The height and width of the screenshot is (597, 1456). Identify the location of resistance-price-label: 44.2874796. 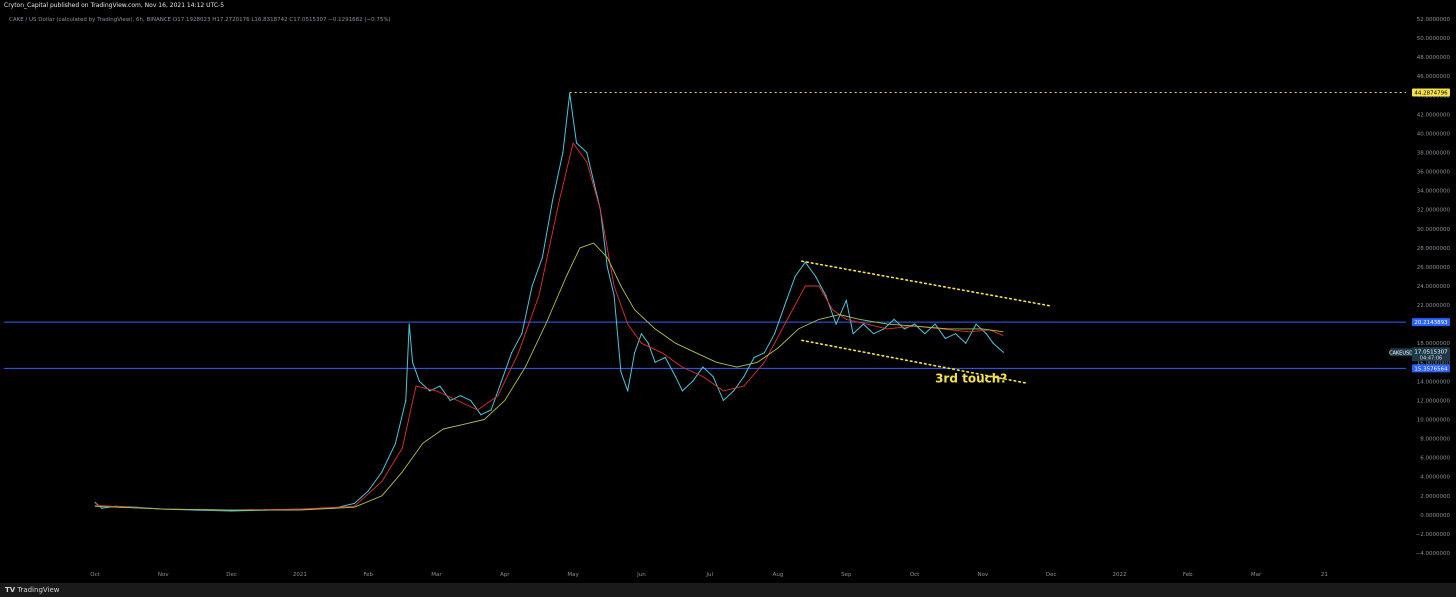
(1431, 94).